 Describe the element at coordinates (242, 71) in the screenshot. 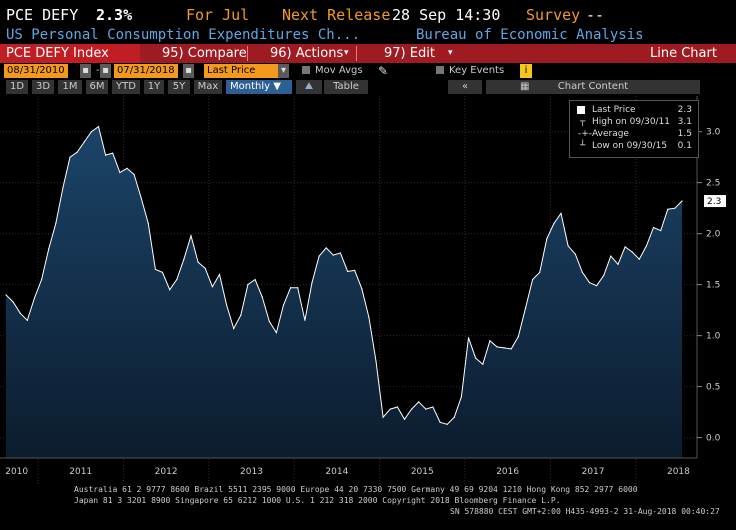

I see `price-field-select: Last Price` at that location.